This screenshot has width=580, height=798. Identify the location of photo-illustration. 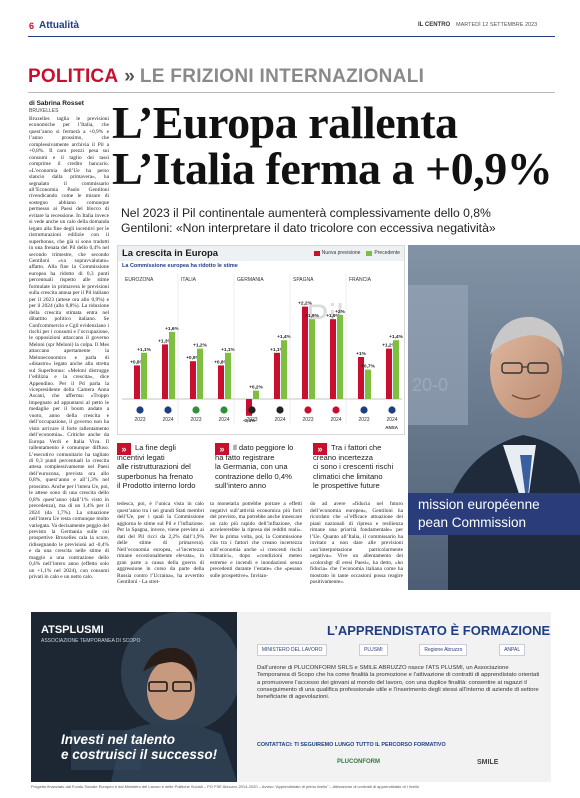
(494, 417).